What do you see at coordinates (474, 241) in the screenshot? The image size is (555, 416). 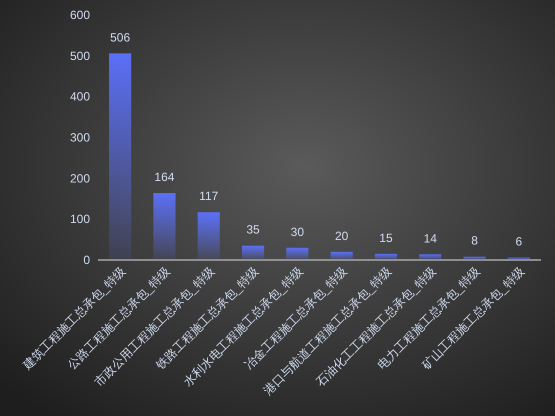 I see `data-label: 8` at bounding box center [474, 241].